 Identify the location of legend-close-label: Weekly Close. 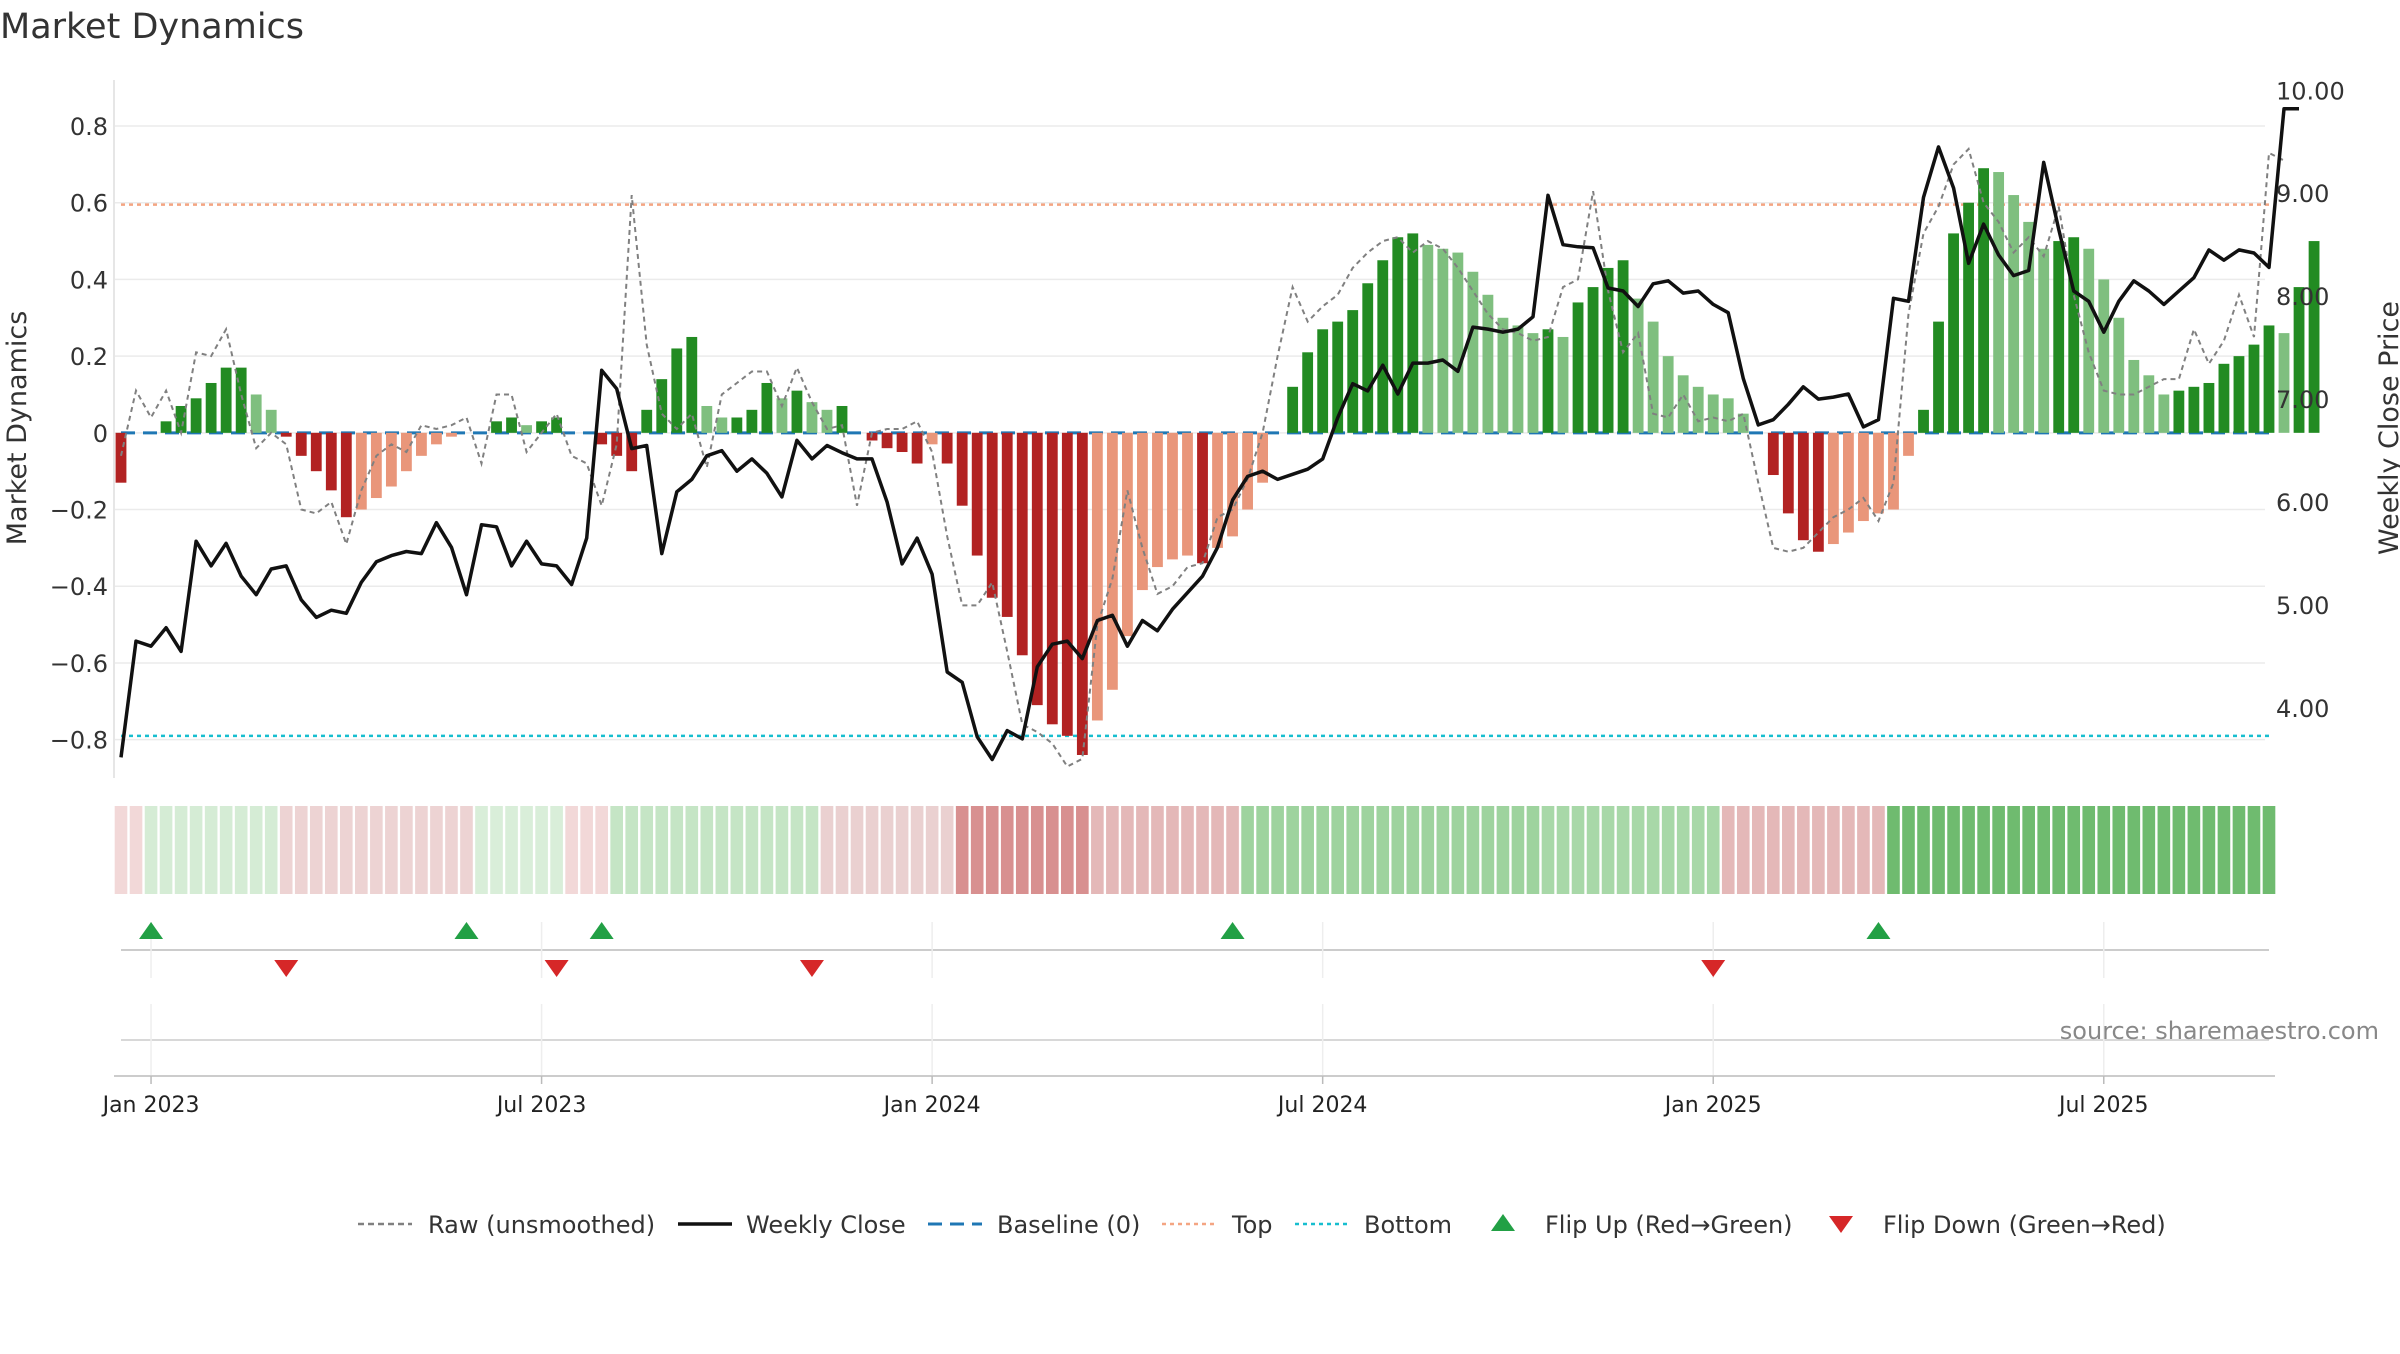
(826, 1225).